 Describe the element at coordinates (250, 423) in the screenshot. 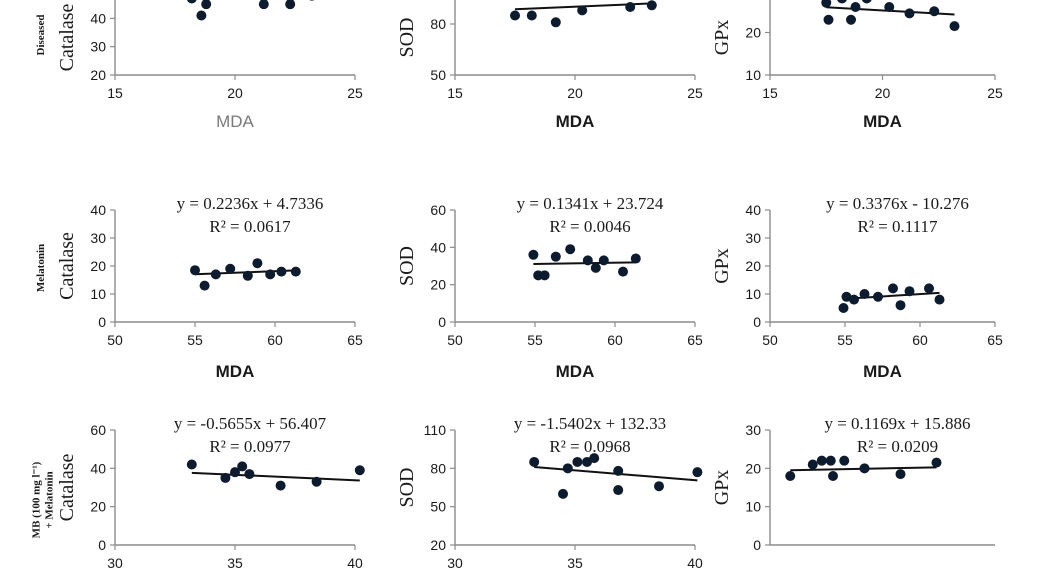

I see `trend-equation: y = -0.5655x + 56.407` at that location.